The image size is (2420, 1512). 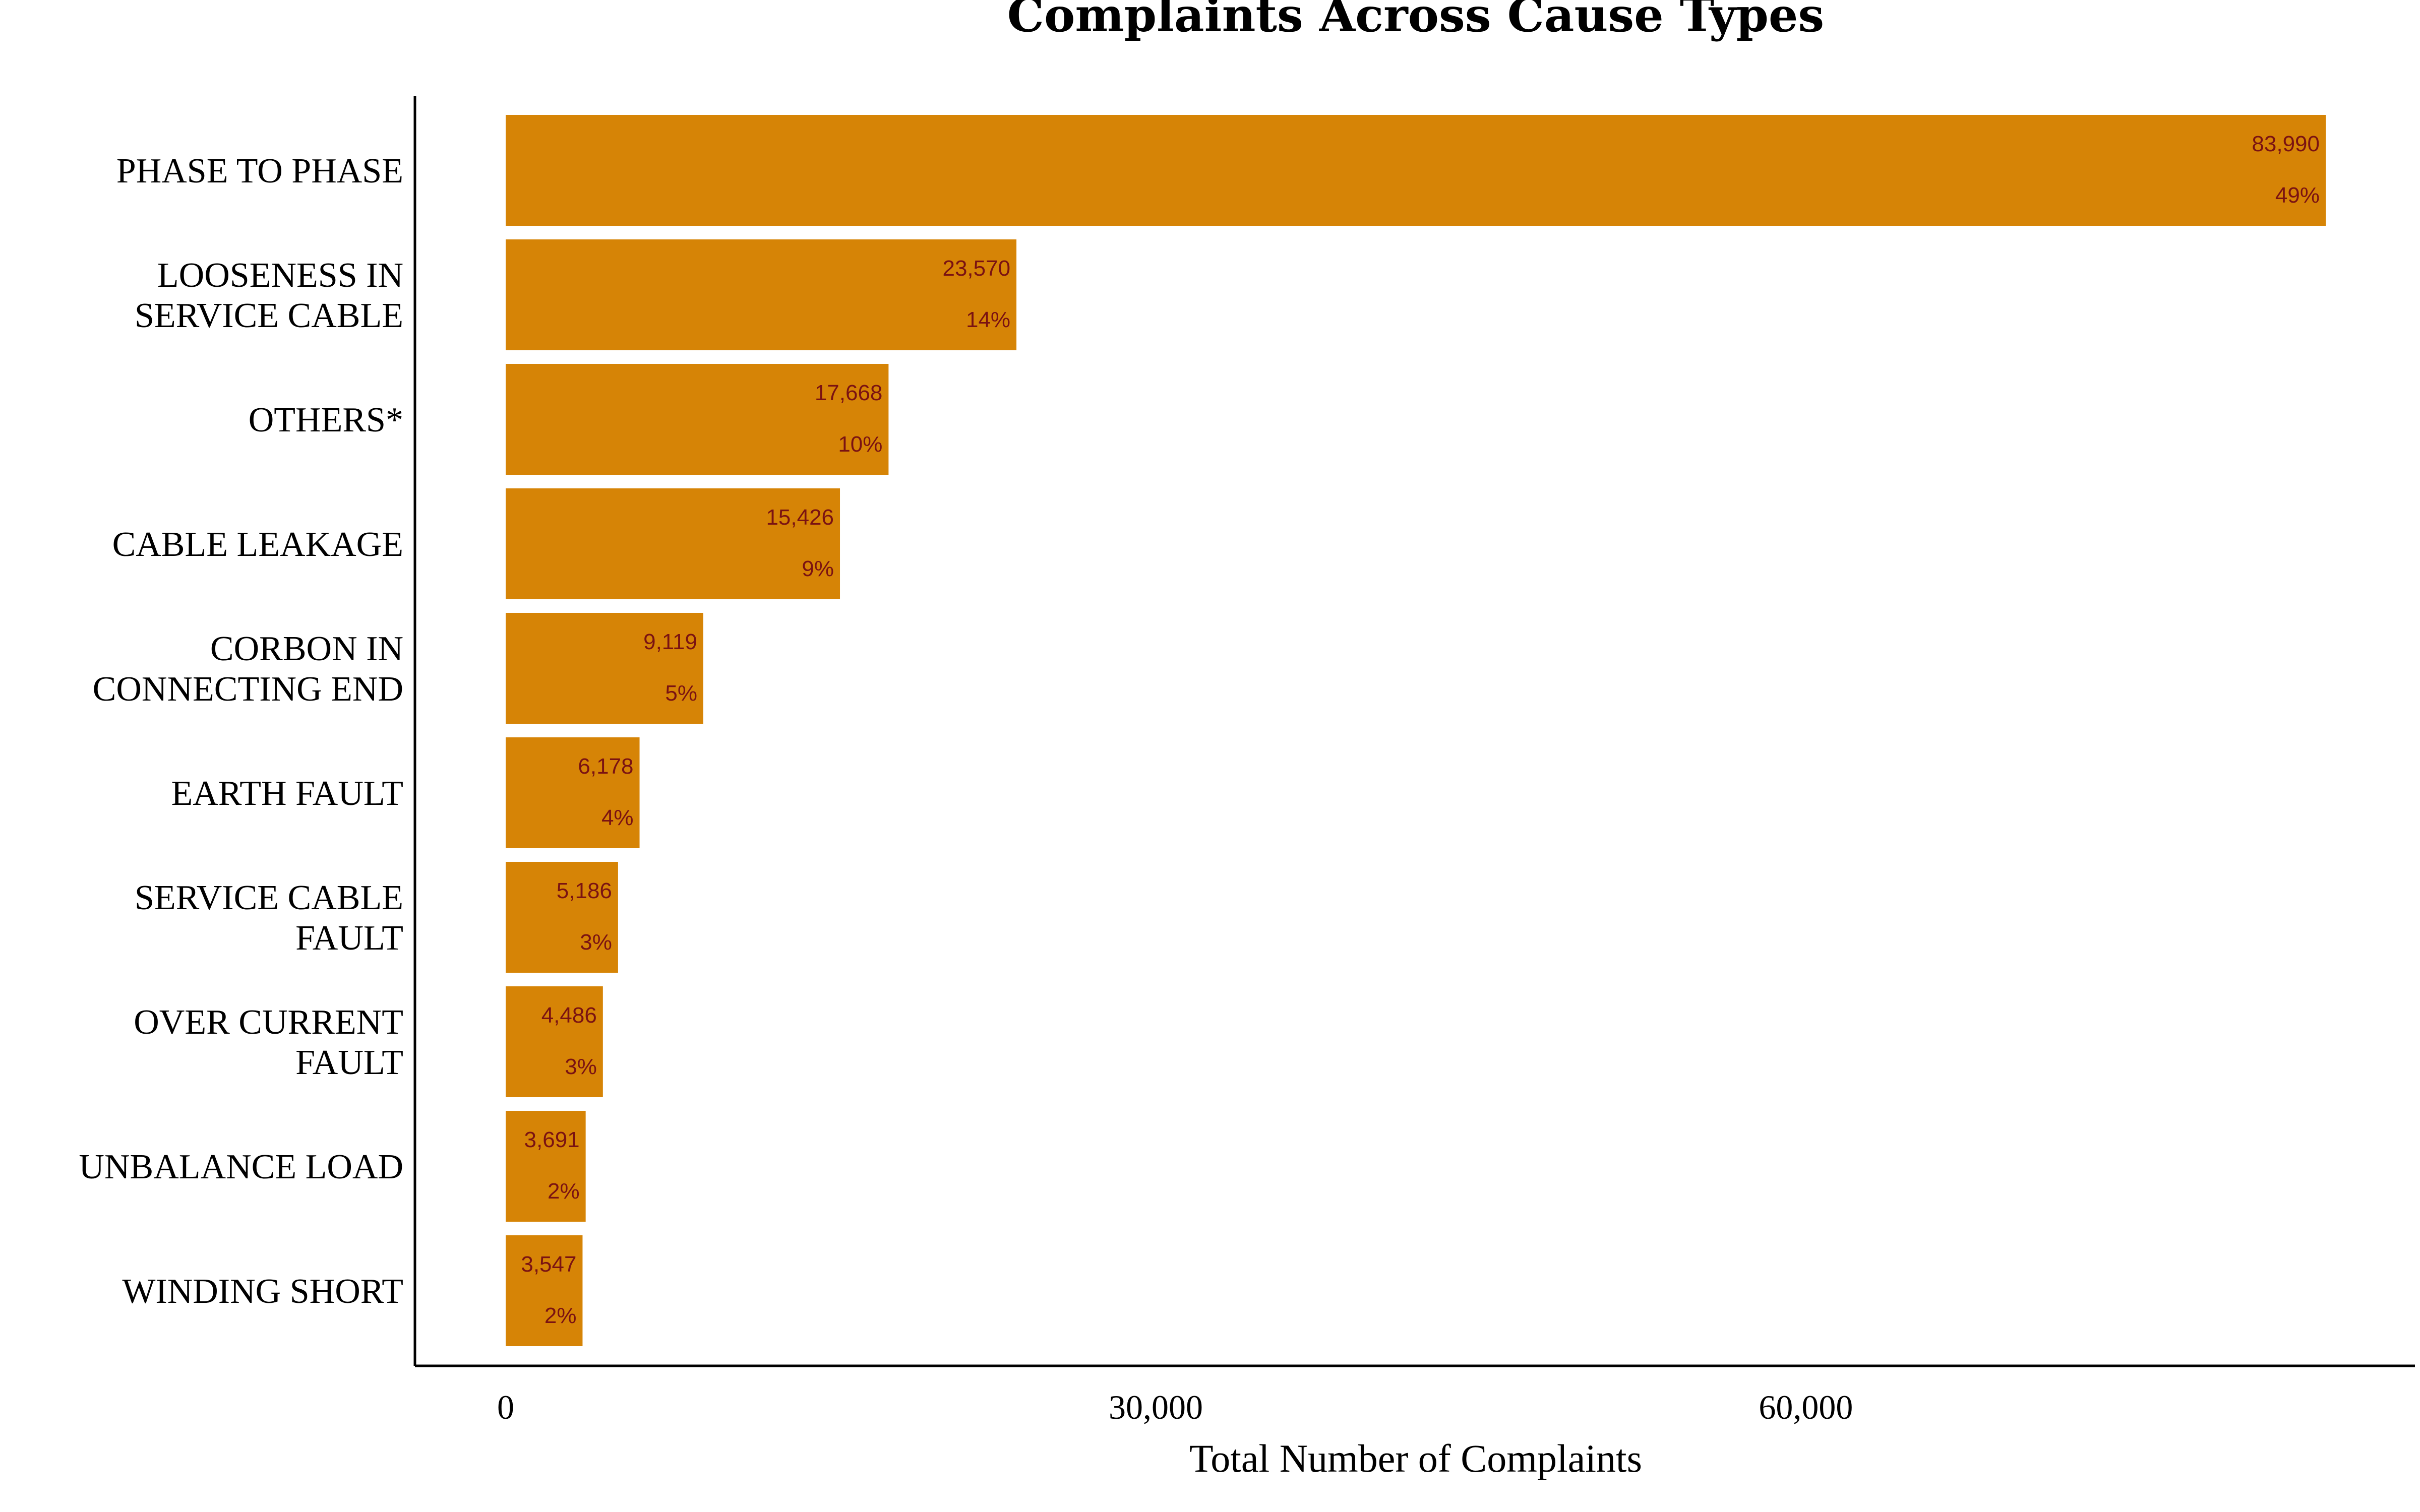 What do you see at coordinates (564, 1191) in the screenshot?
I see `percent-label-8: 2%` at bounding box center [564, 1191].